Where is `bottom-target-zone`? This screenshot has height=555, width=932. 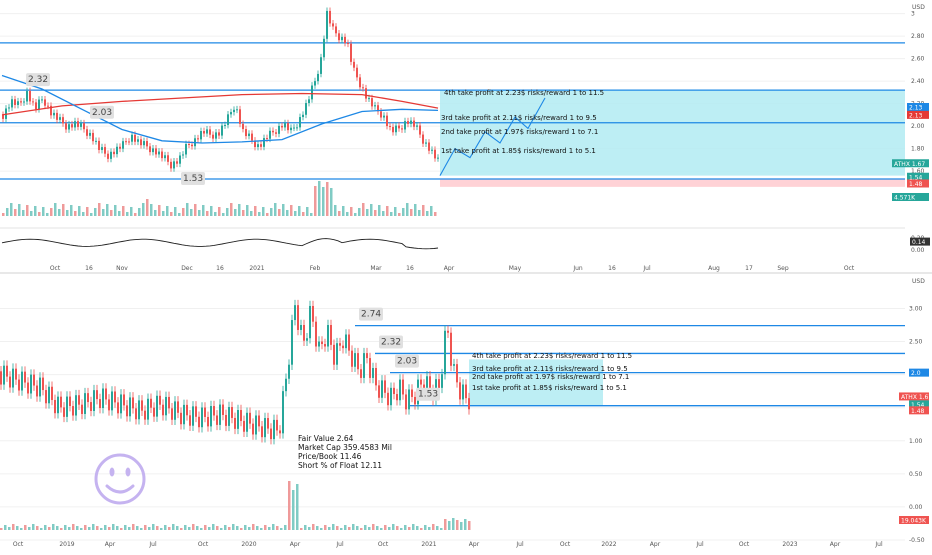
bottom-target-zone is located at coordinates (536, 382).